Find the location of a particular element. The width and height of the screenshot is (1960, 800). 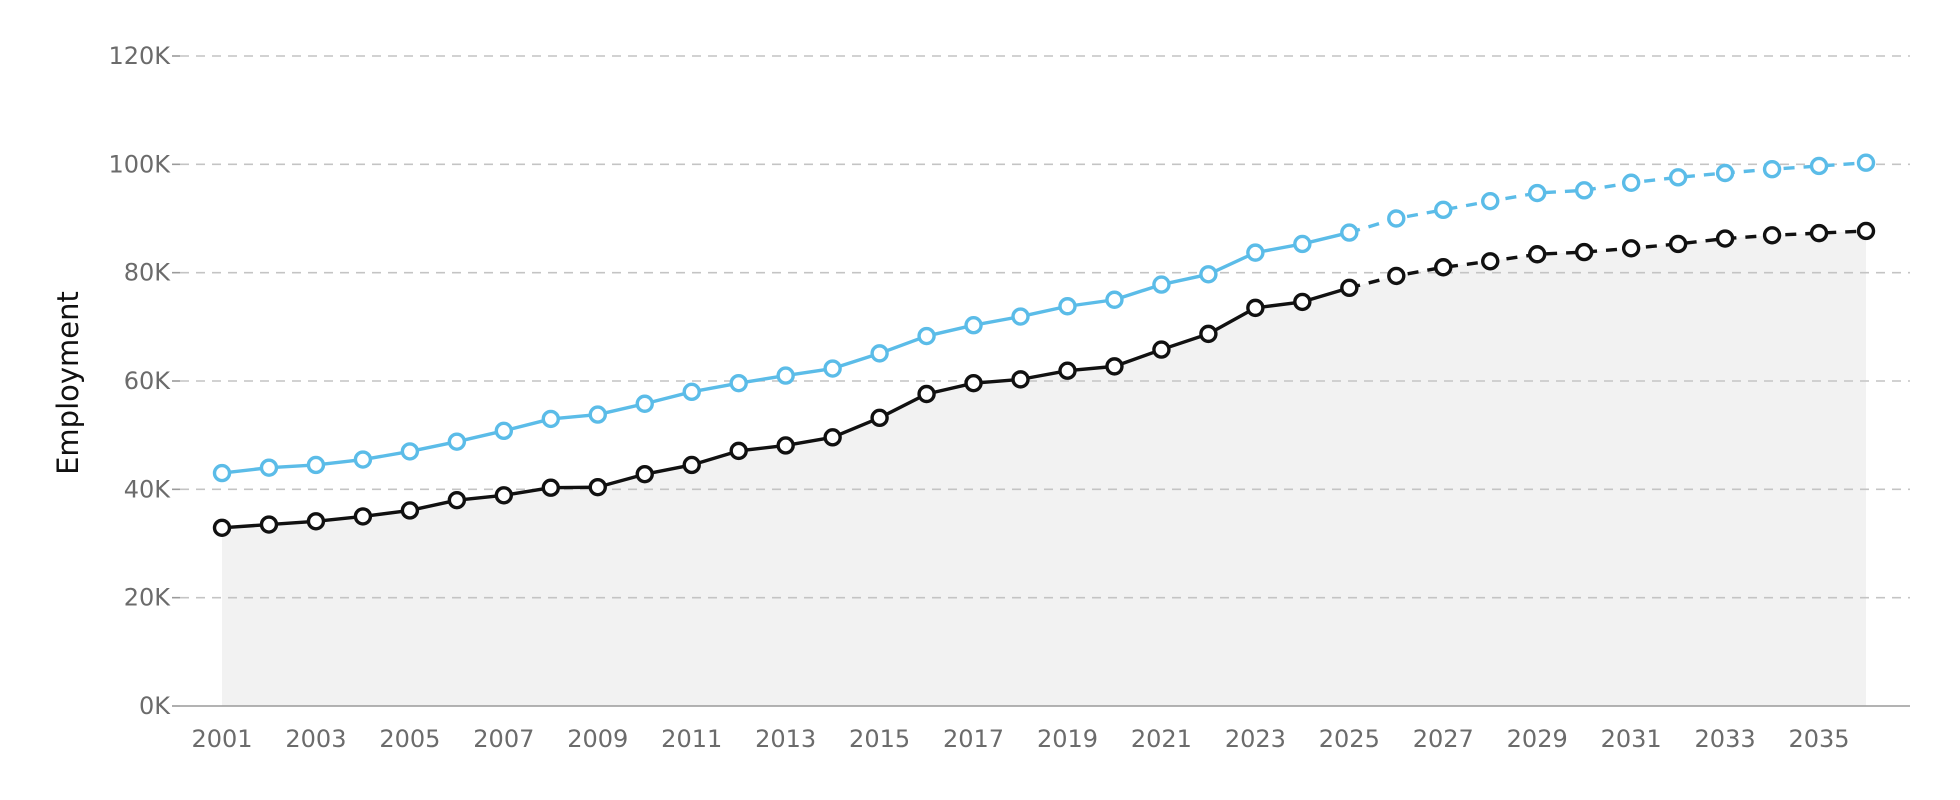

y-tick-label: 60K is located at coordinates (148, 381).